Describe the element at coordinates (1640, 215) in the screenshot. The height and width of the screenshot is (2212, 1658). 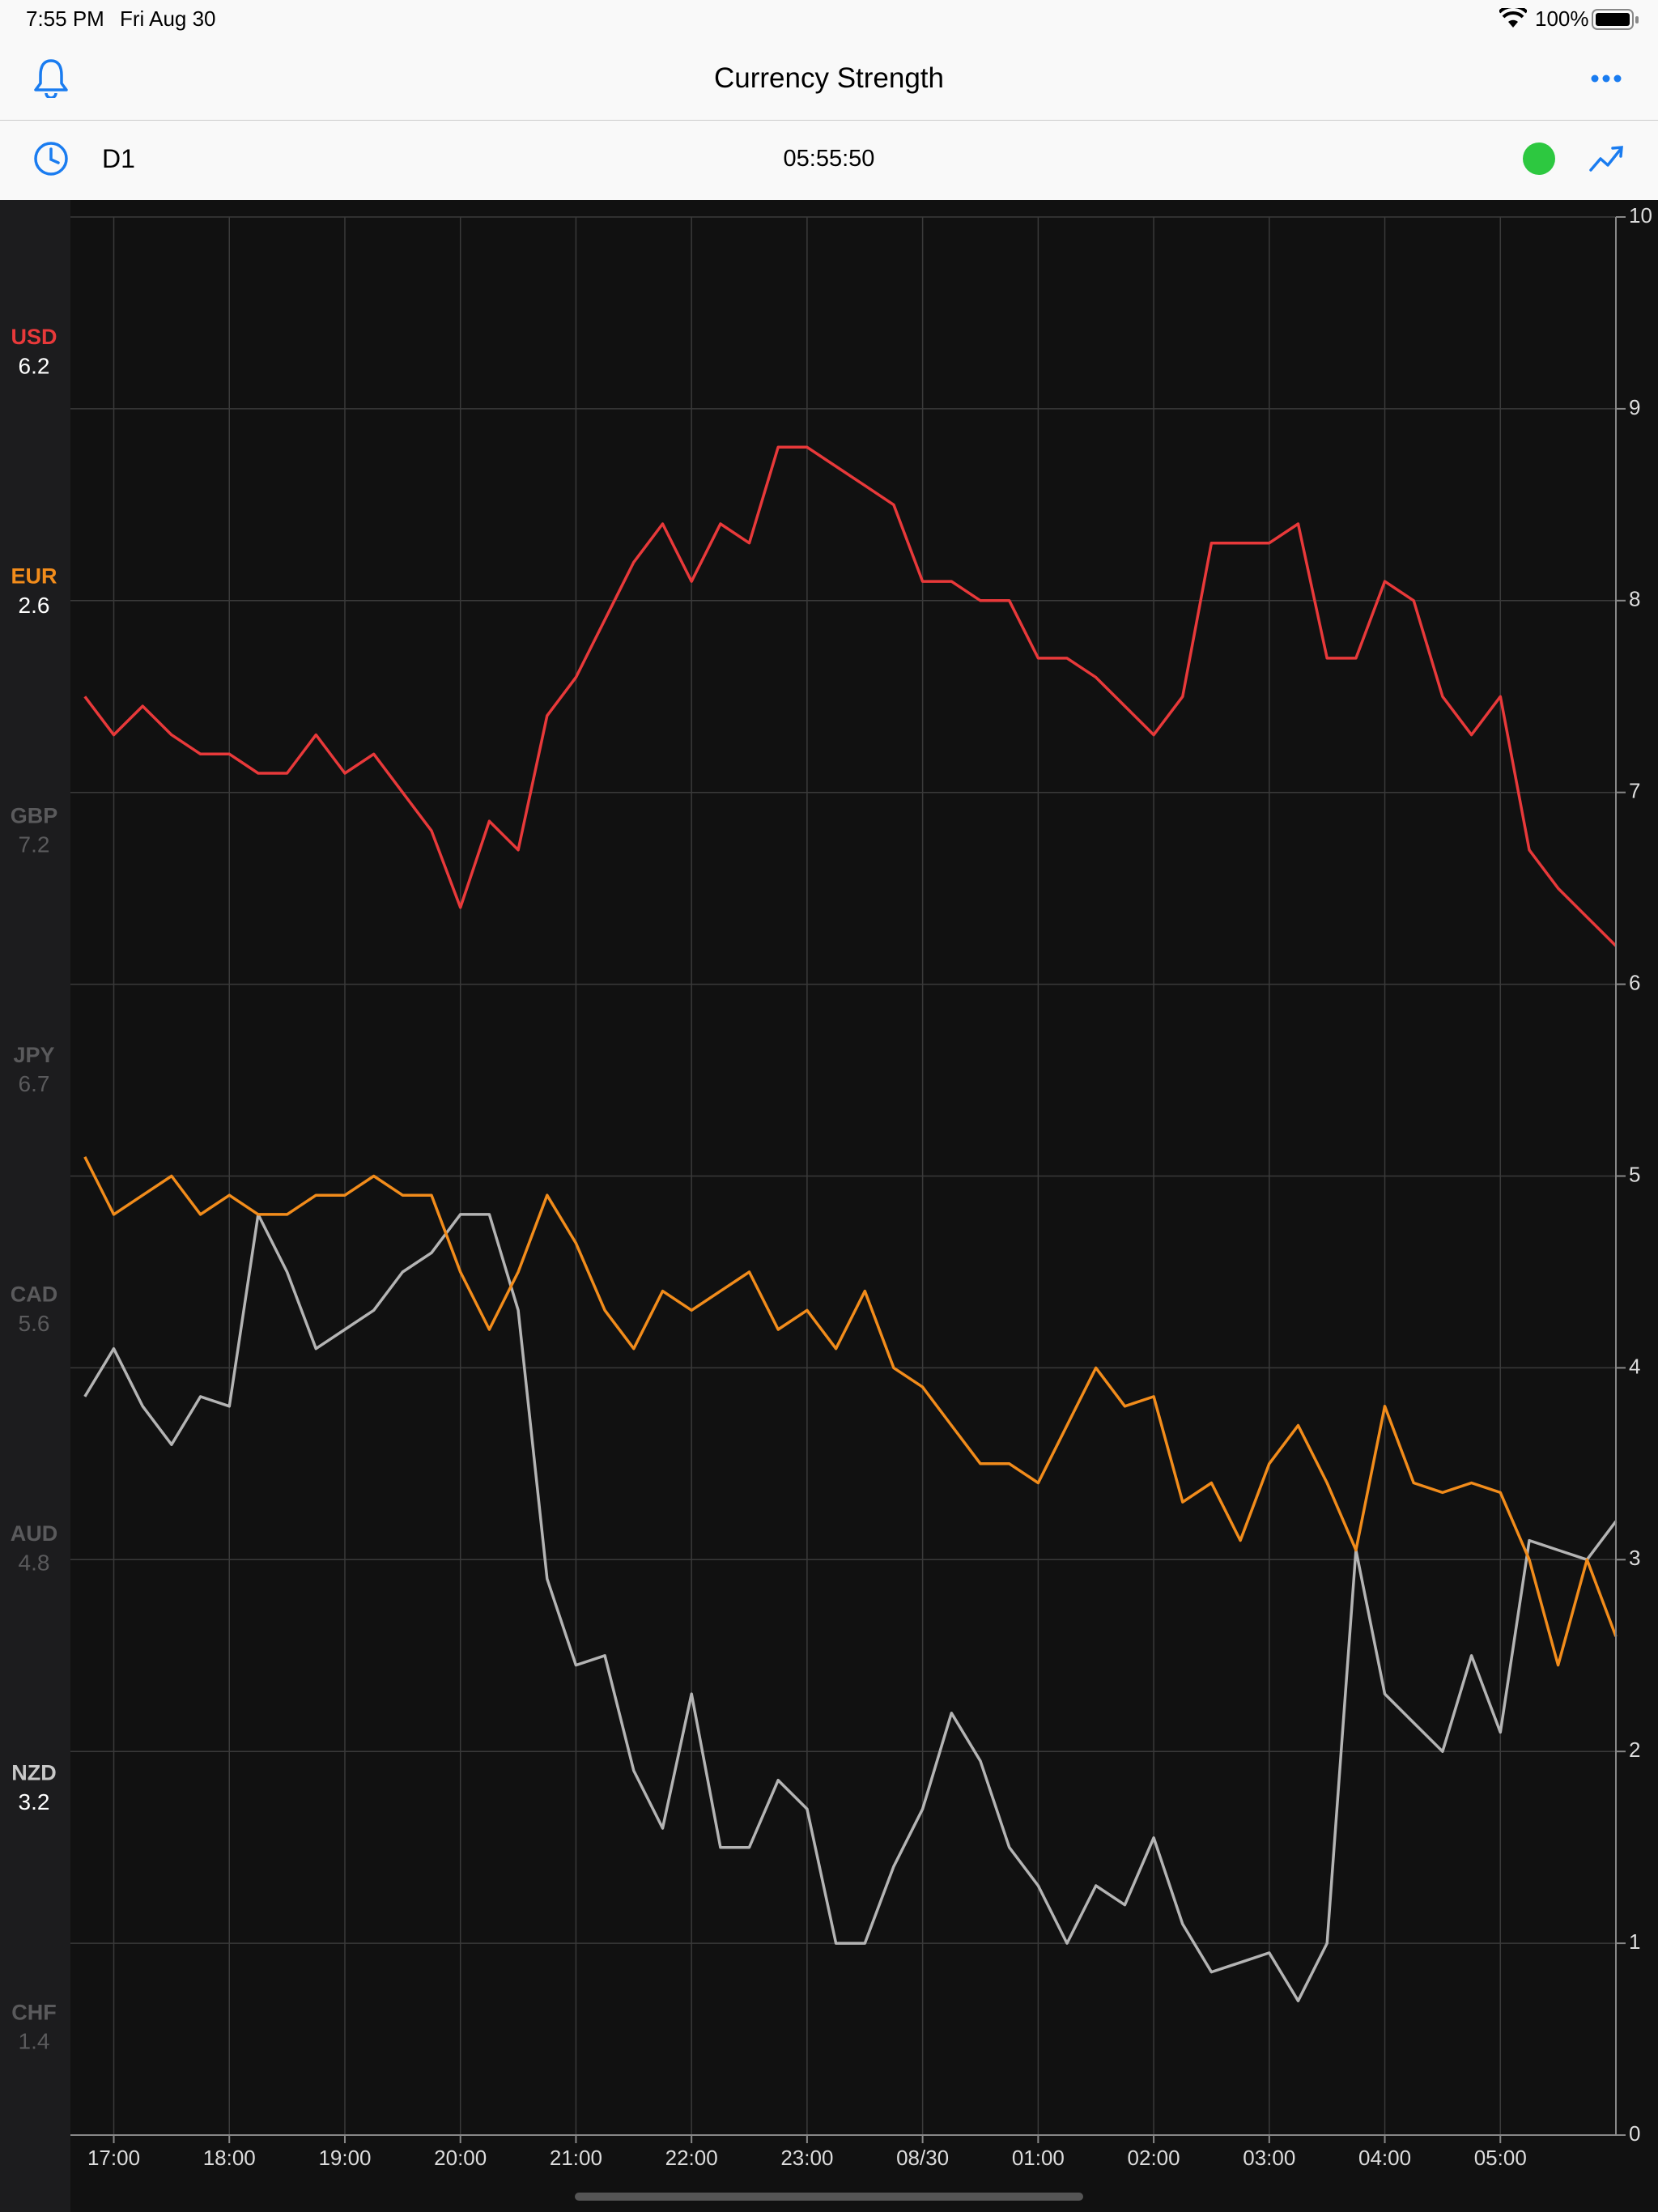
I see `y-tick-label: 10` at that location.